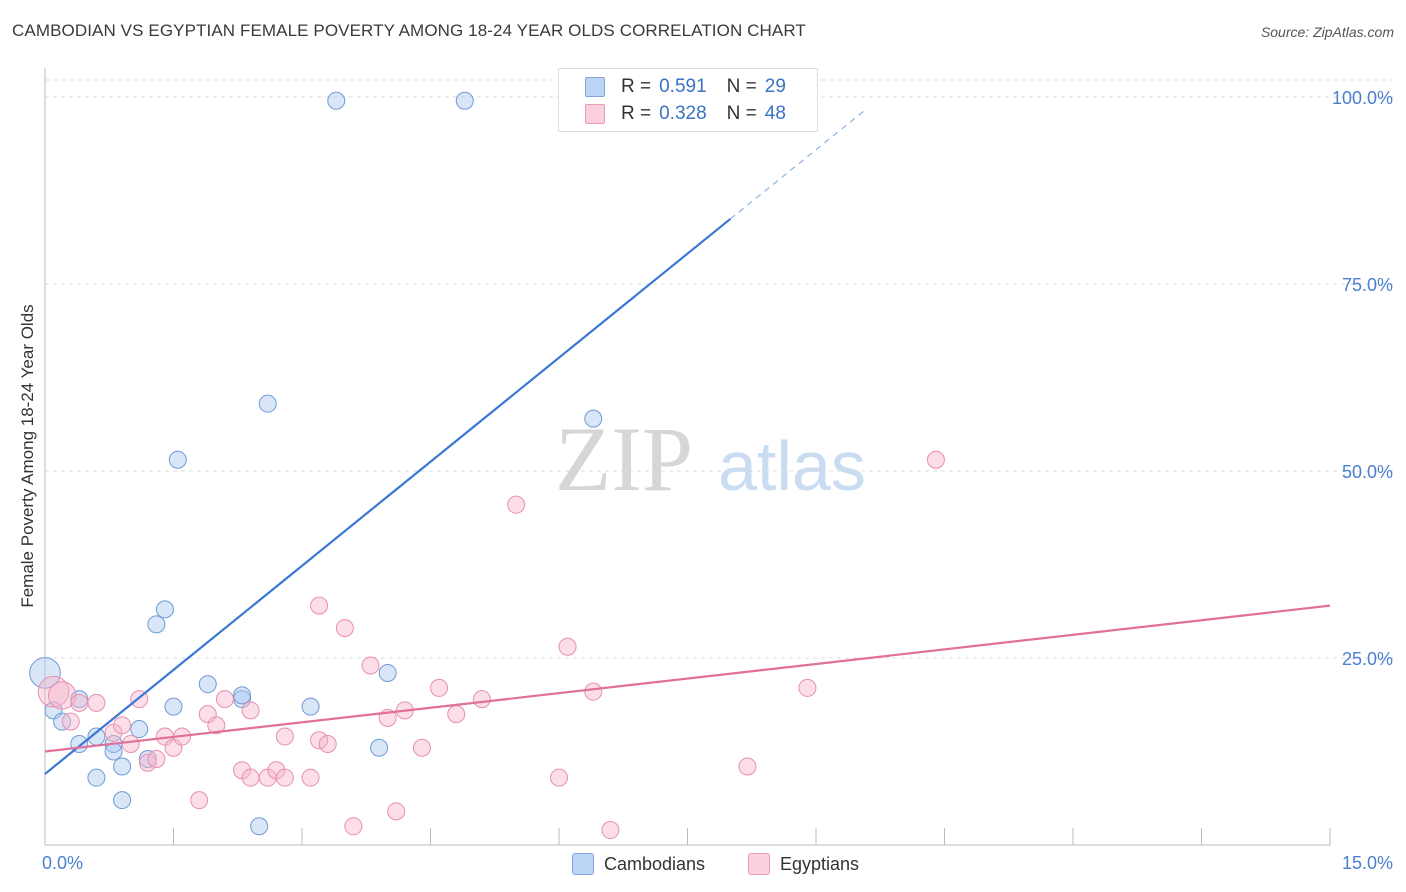 Image resolution: width=1406 pixels, height=892 pixels. Describe the element at coordinates (688, 100) in the screenshot. I see `stats-legend: R = 0.591 N = 29 R = 0.328 N = 48` at that location.